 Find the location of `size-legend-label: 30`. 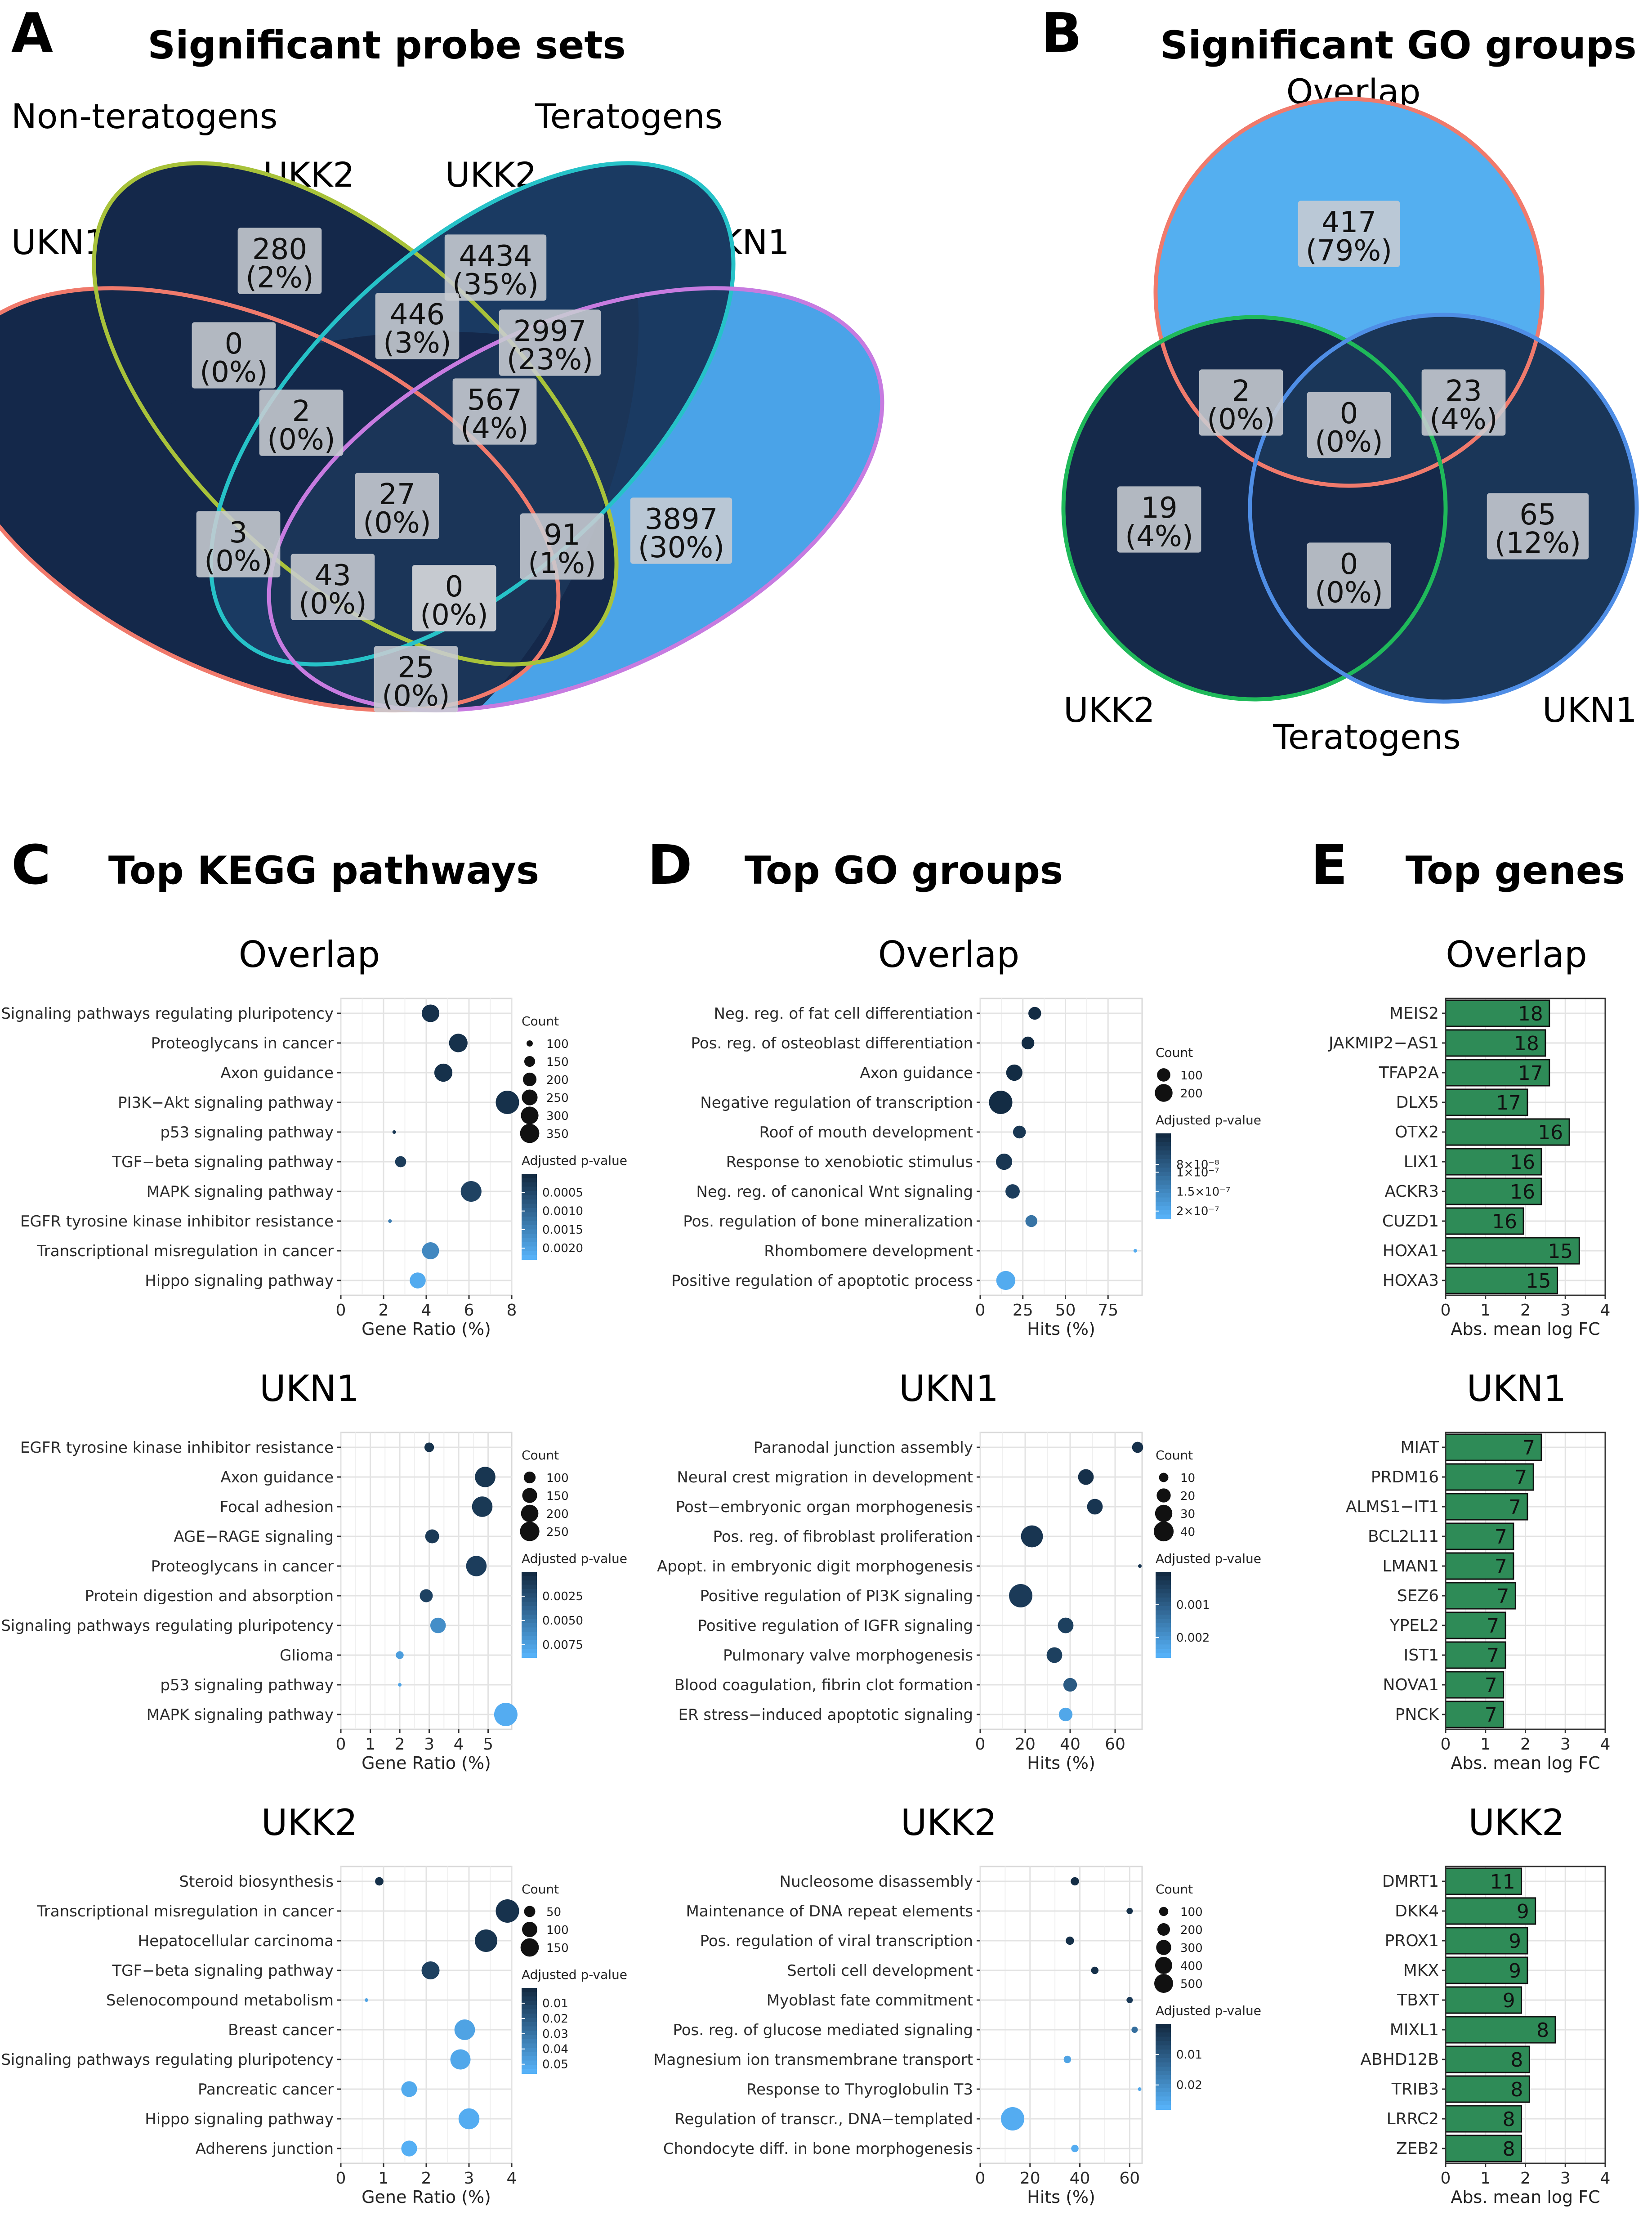

size-legend-label: 30 is located at coordinates (1187, 1514).